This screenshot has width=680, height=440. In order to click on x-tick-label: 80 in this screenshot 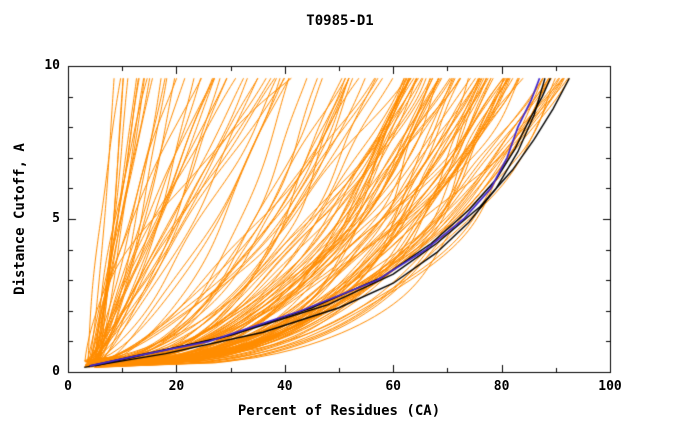, I will do `click(501, 386)`.